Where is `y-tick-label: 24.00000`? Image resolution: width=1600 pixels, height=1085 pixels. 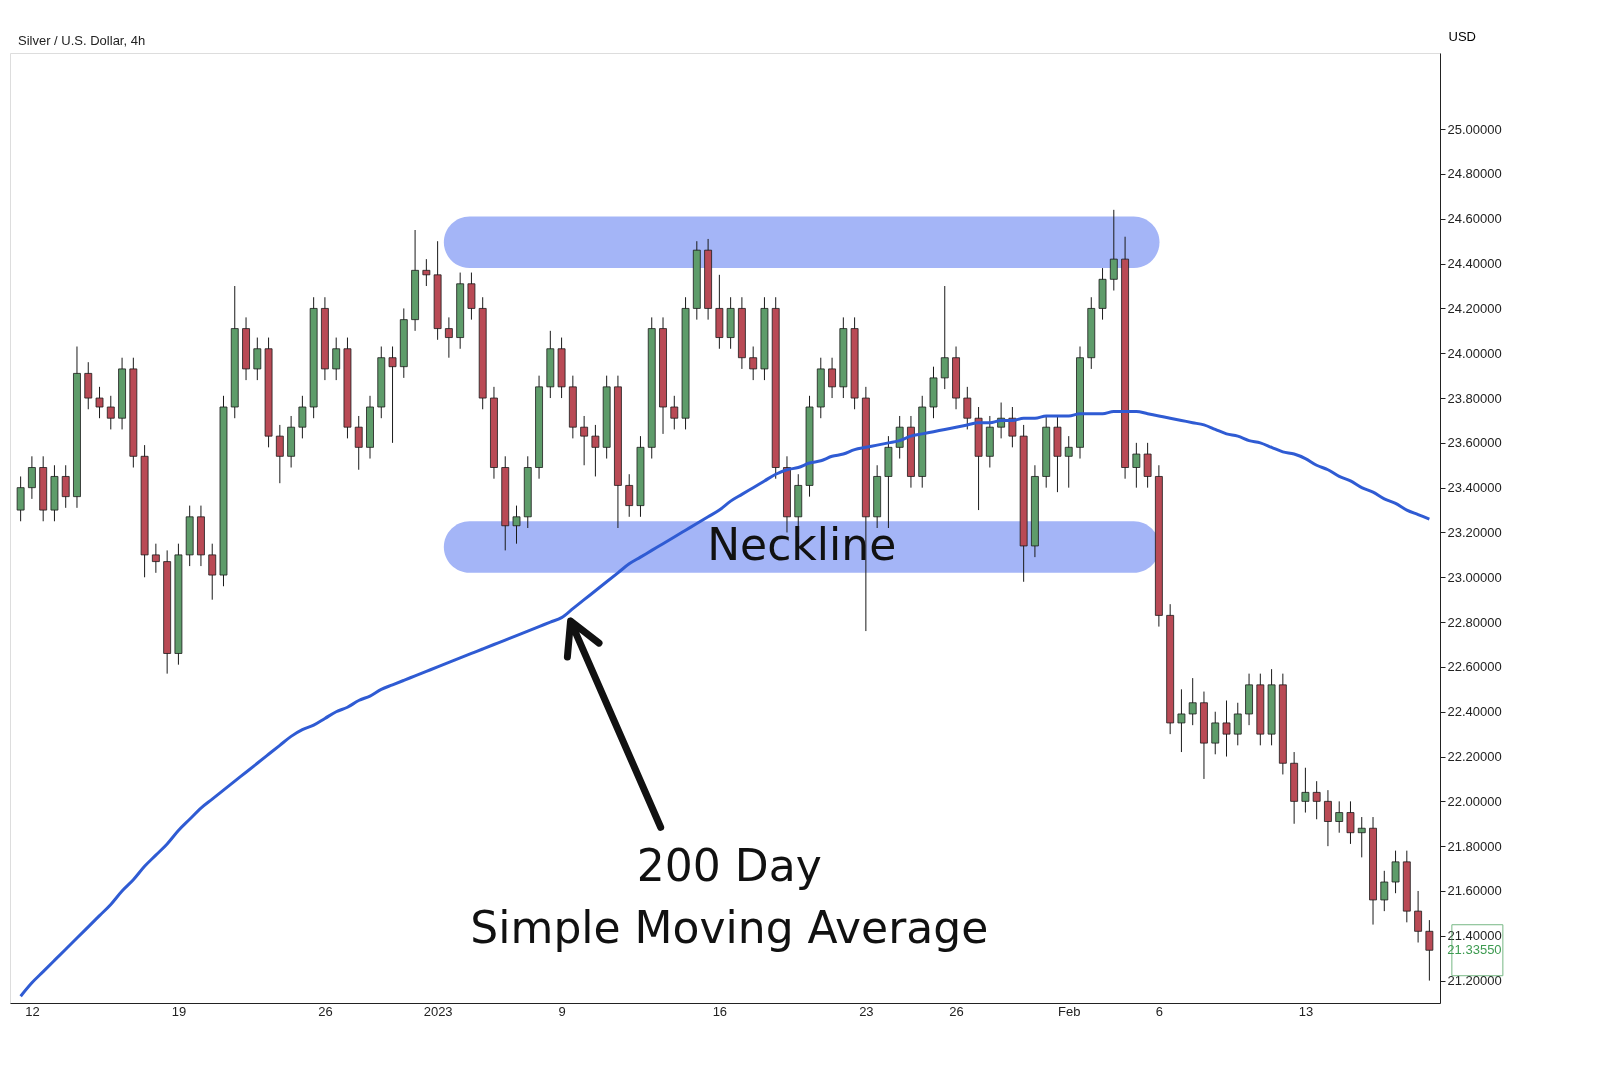 y-tick-label: 24.00000 is located at coordinates (1474, 353).